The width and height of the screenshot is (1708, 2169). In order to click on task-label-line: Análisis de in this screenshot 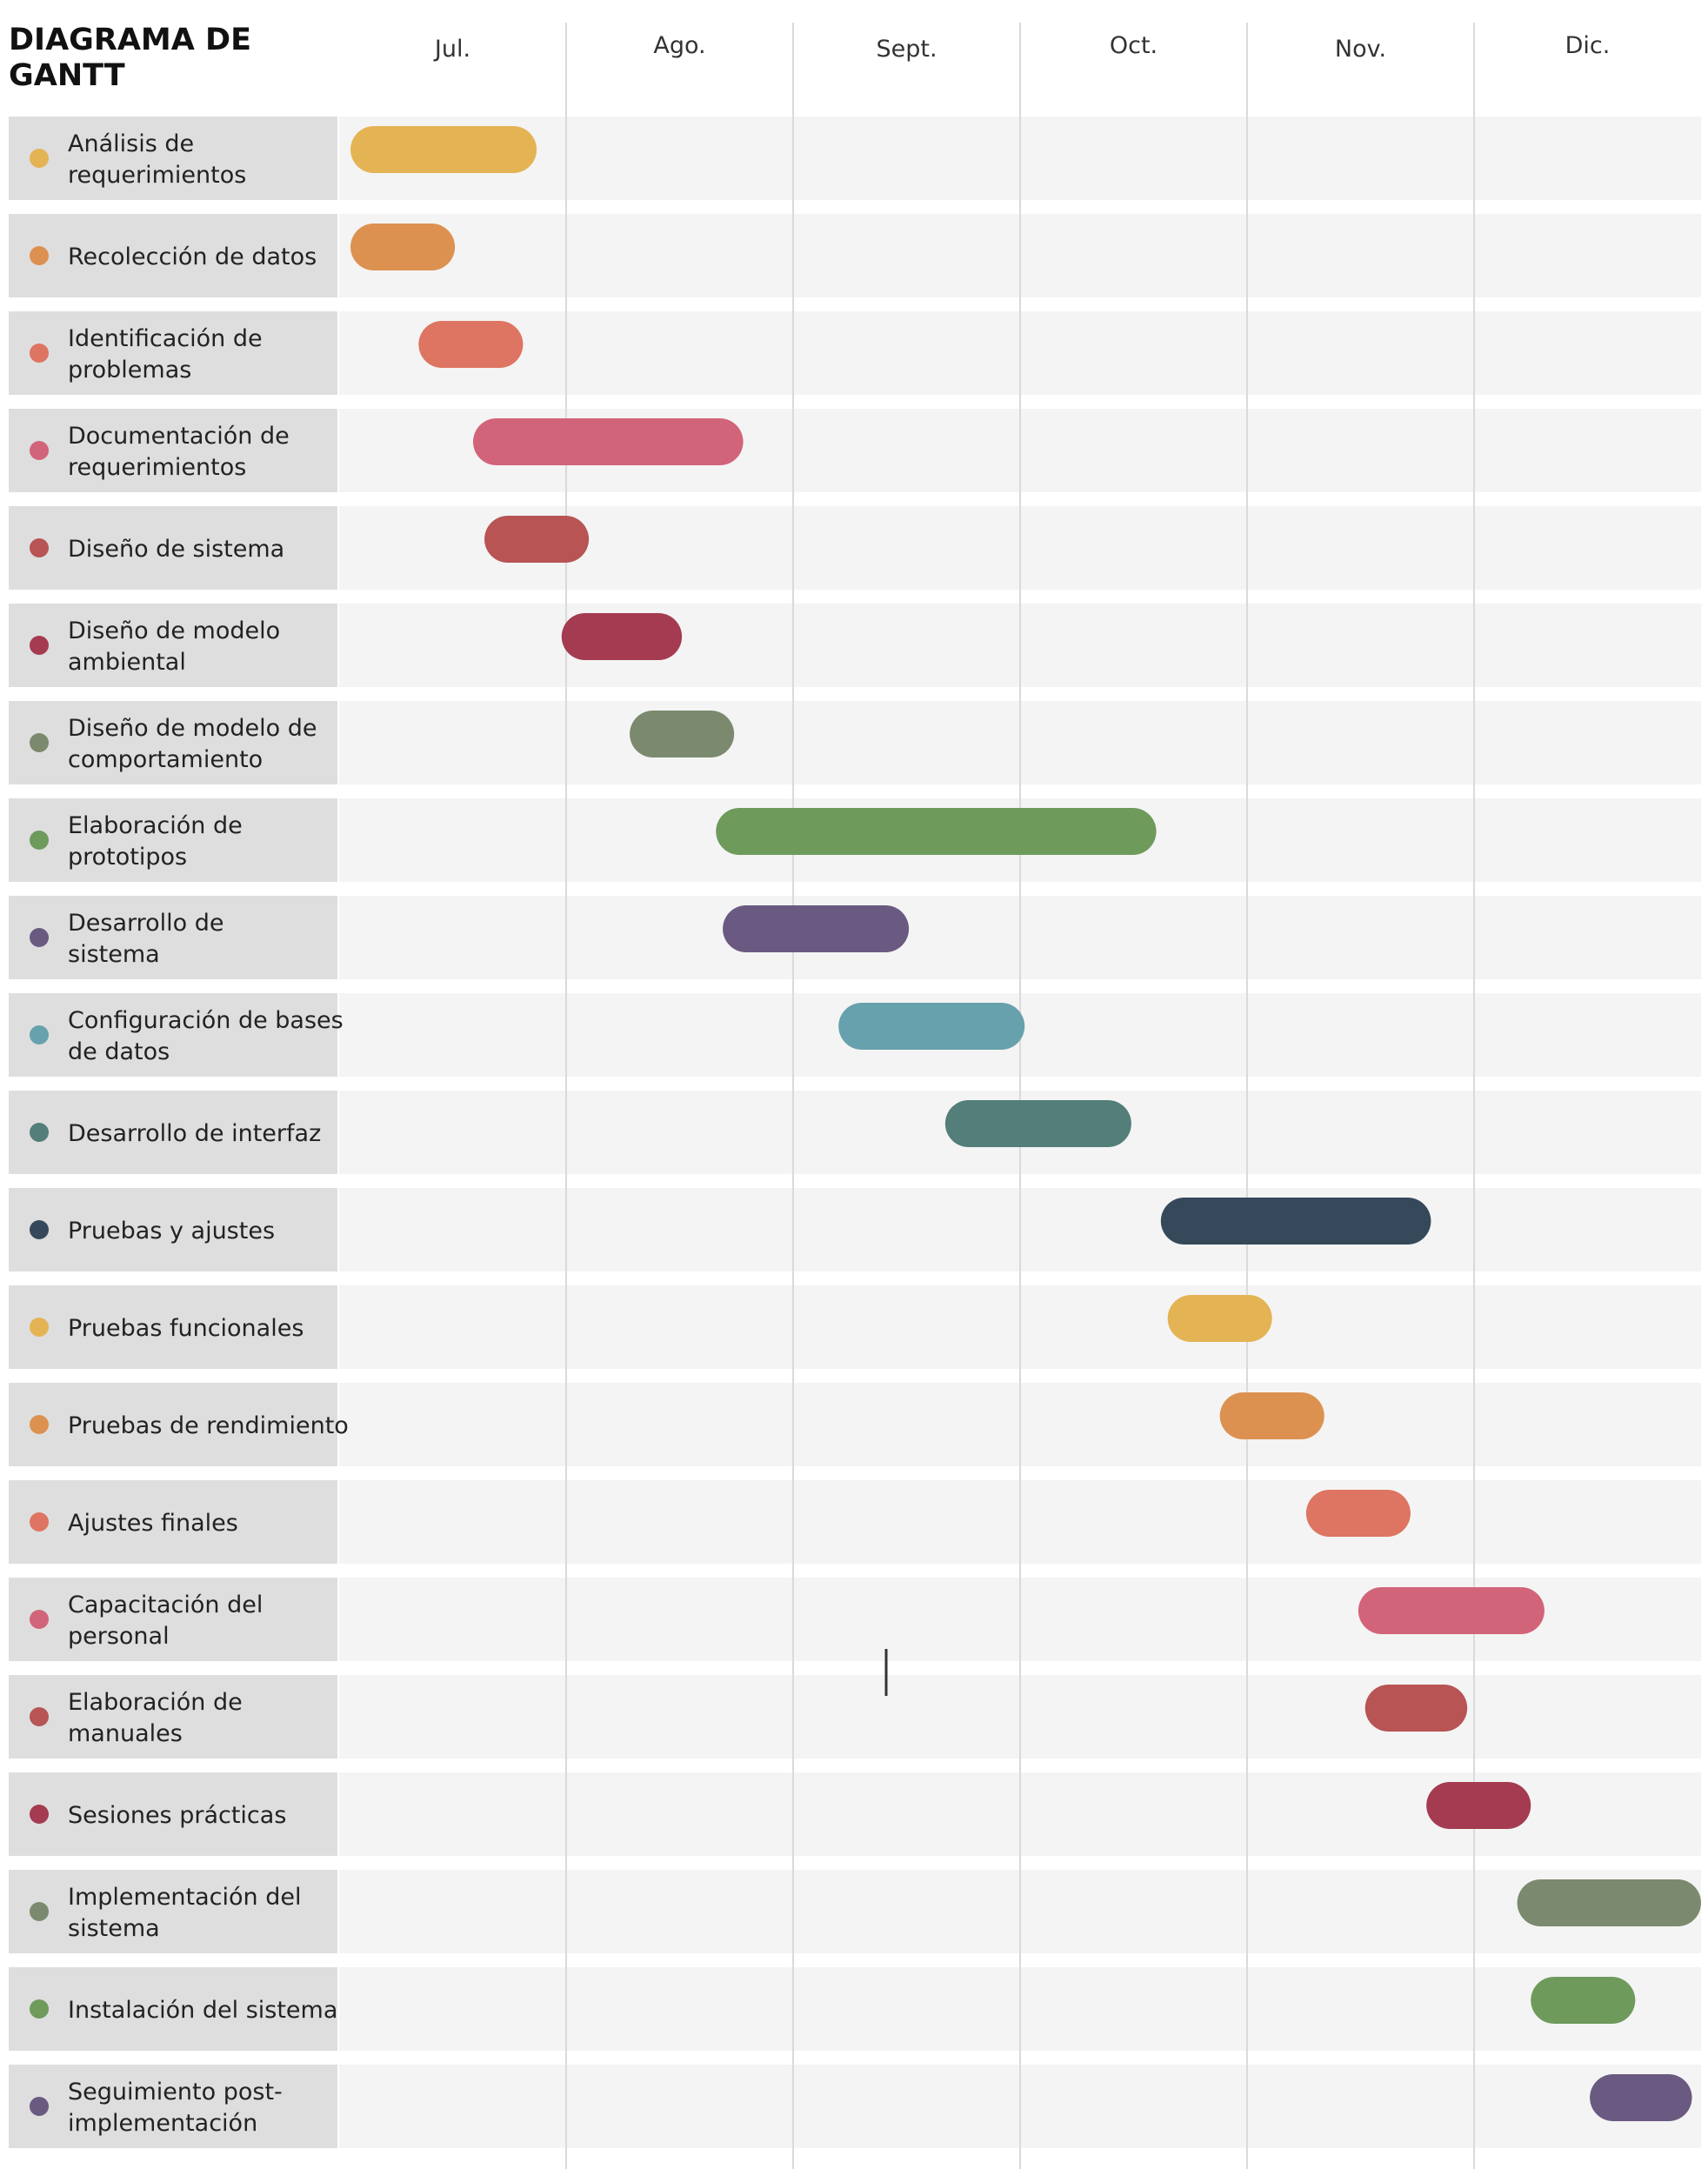, I will do `click(131, 143)`.